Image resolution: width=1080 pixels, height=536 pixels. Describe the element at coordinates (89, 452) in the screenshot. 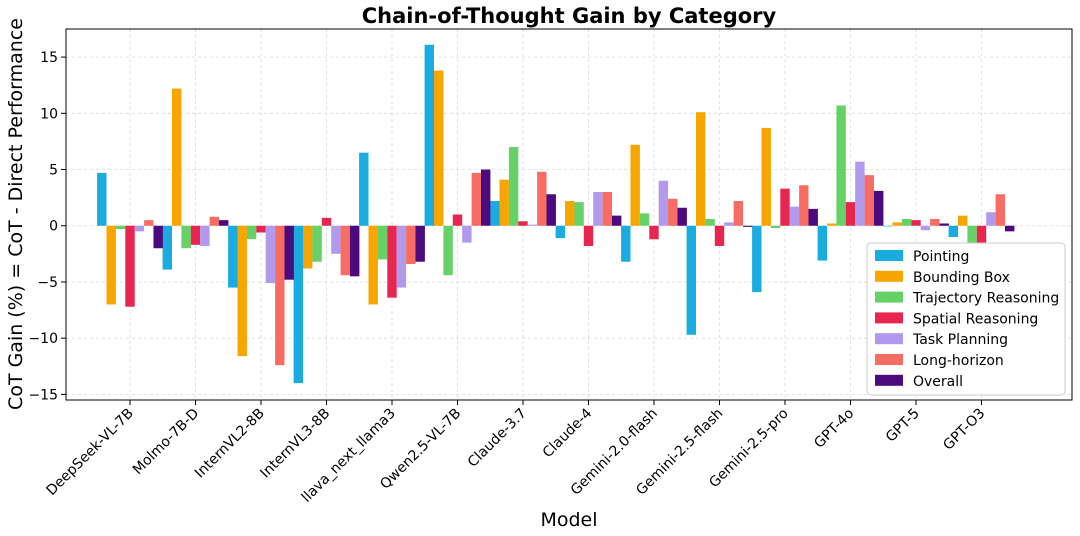

I see `x-tick-label: DeepSeek-VL-7B` at that location.